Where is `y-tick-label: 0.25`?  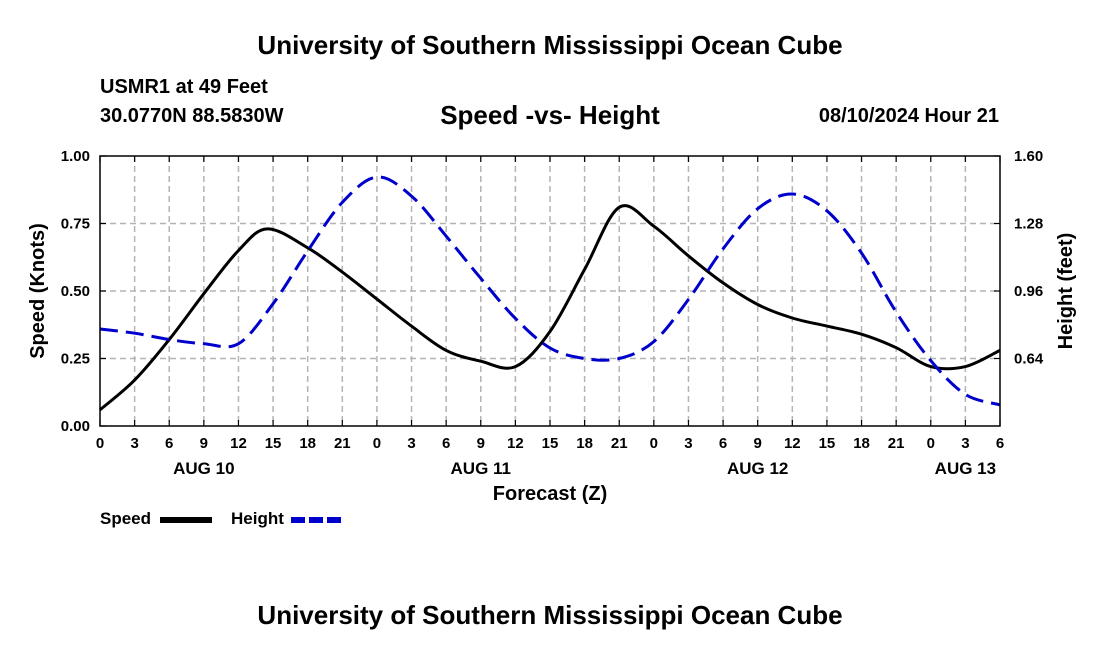 y-tick-label: 0.25 is located at coordinates (75, 359).